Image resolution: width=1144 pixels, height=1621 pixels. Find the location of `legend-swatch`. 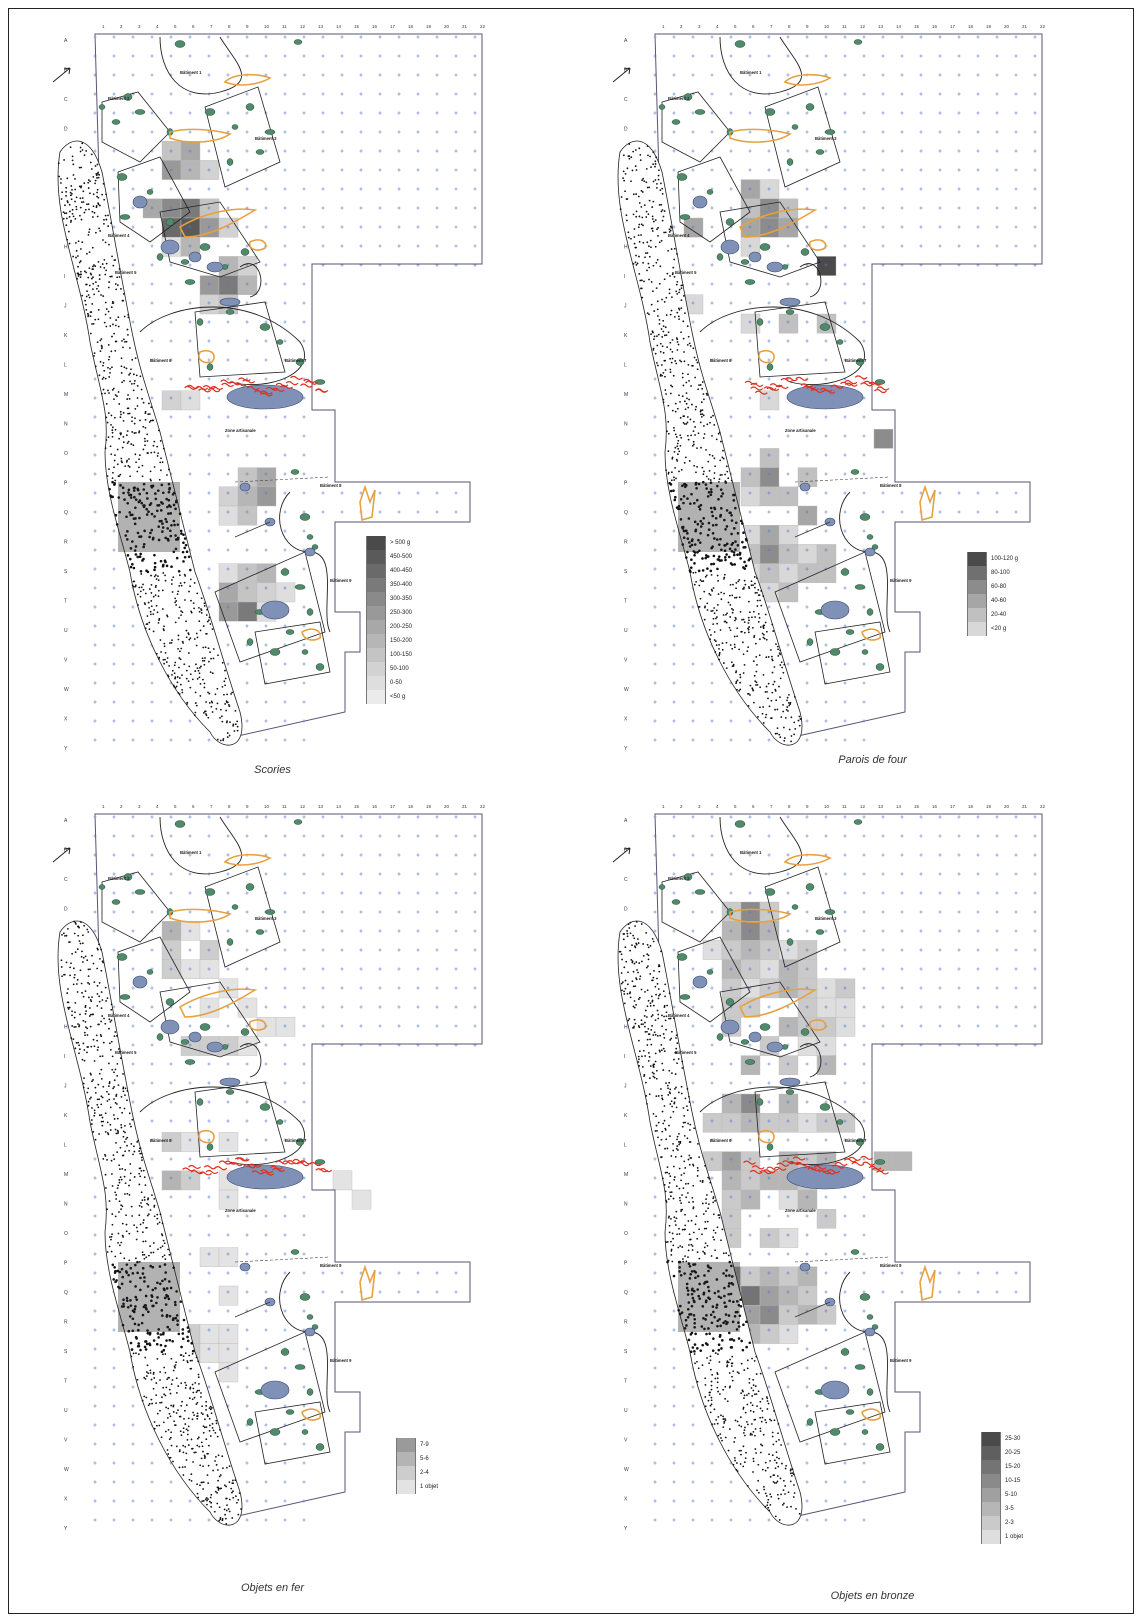

legend-swatch is located at coordinates (376, 613).